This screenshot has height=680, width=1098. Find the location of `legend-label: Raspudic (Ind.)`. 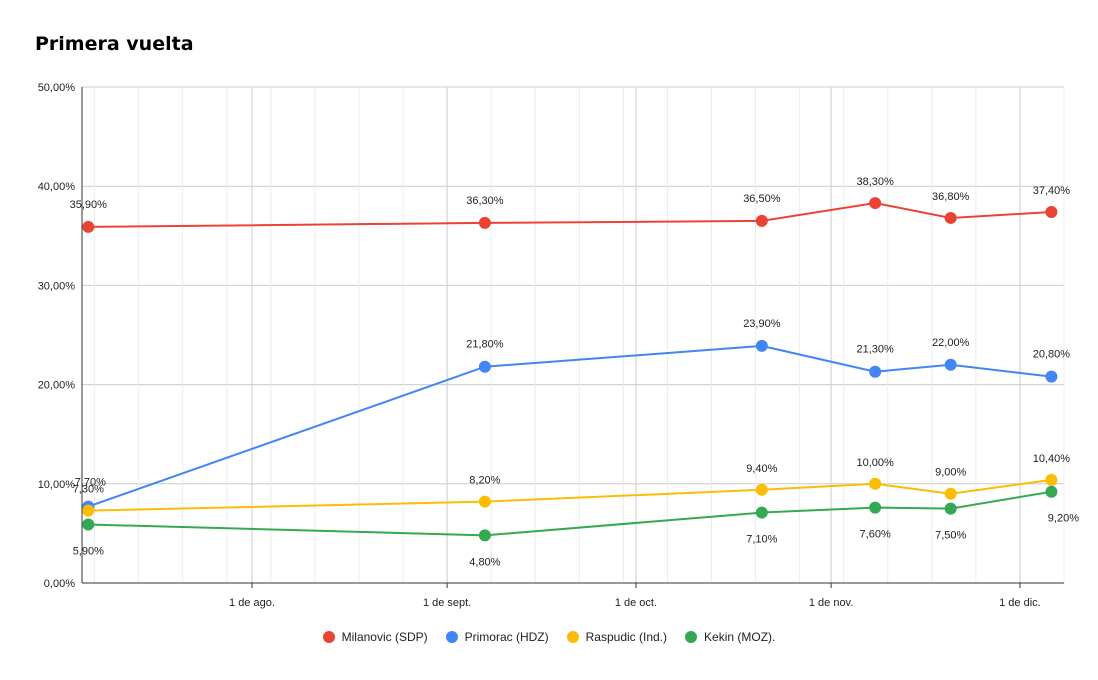

legend-label: Raspudic (Ind.) is located at coordinates (626, 637).